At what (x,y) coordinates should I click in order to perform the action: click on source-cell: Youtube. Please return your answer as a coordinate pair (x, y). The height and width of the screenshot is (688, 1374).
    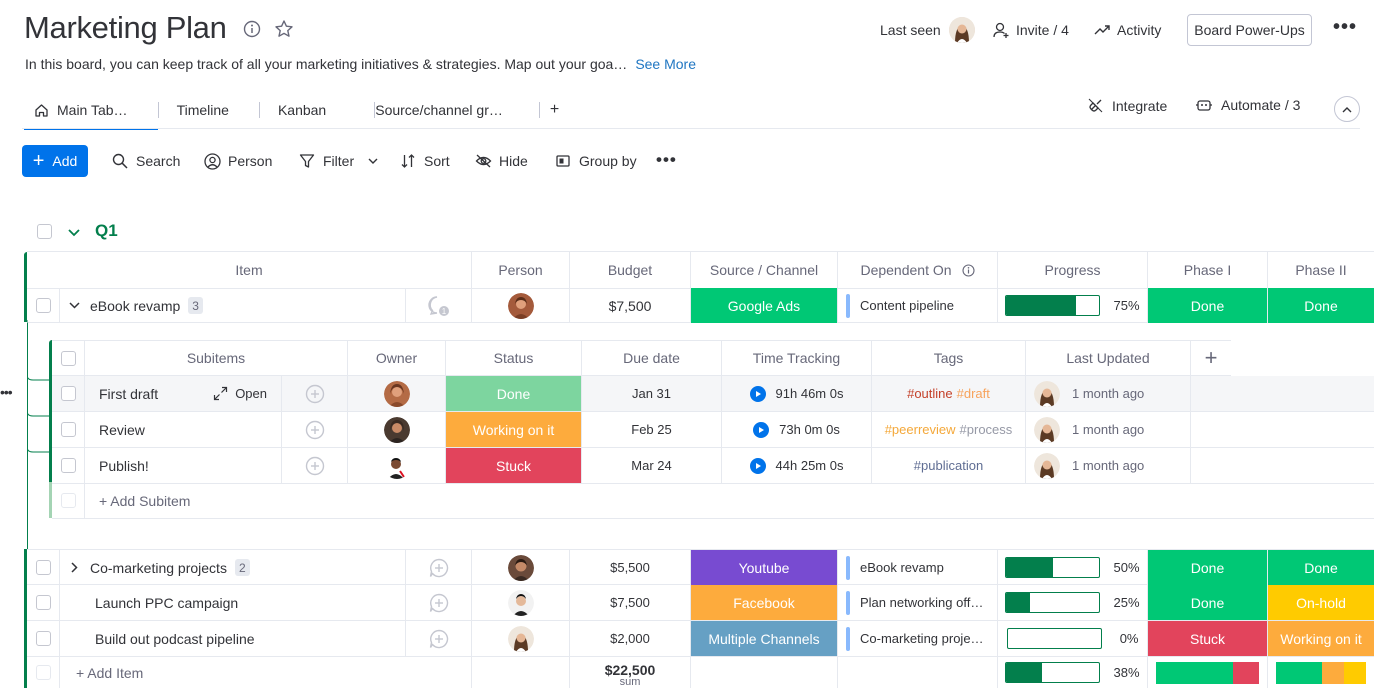
    Looking at the image, I should click on (764, 567).